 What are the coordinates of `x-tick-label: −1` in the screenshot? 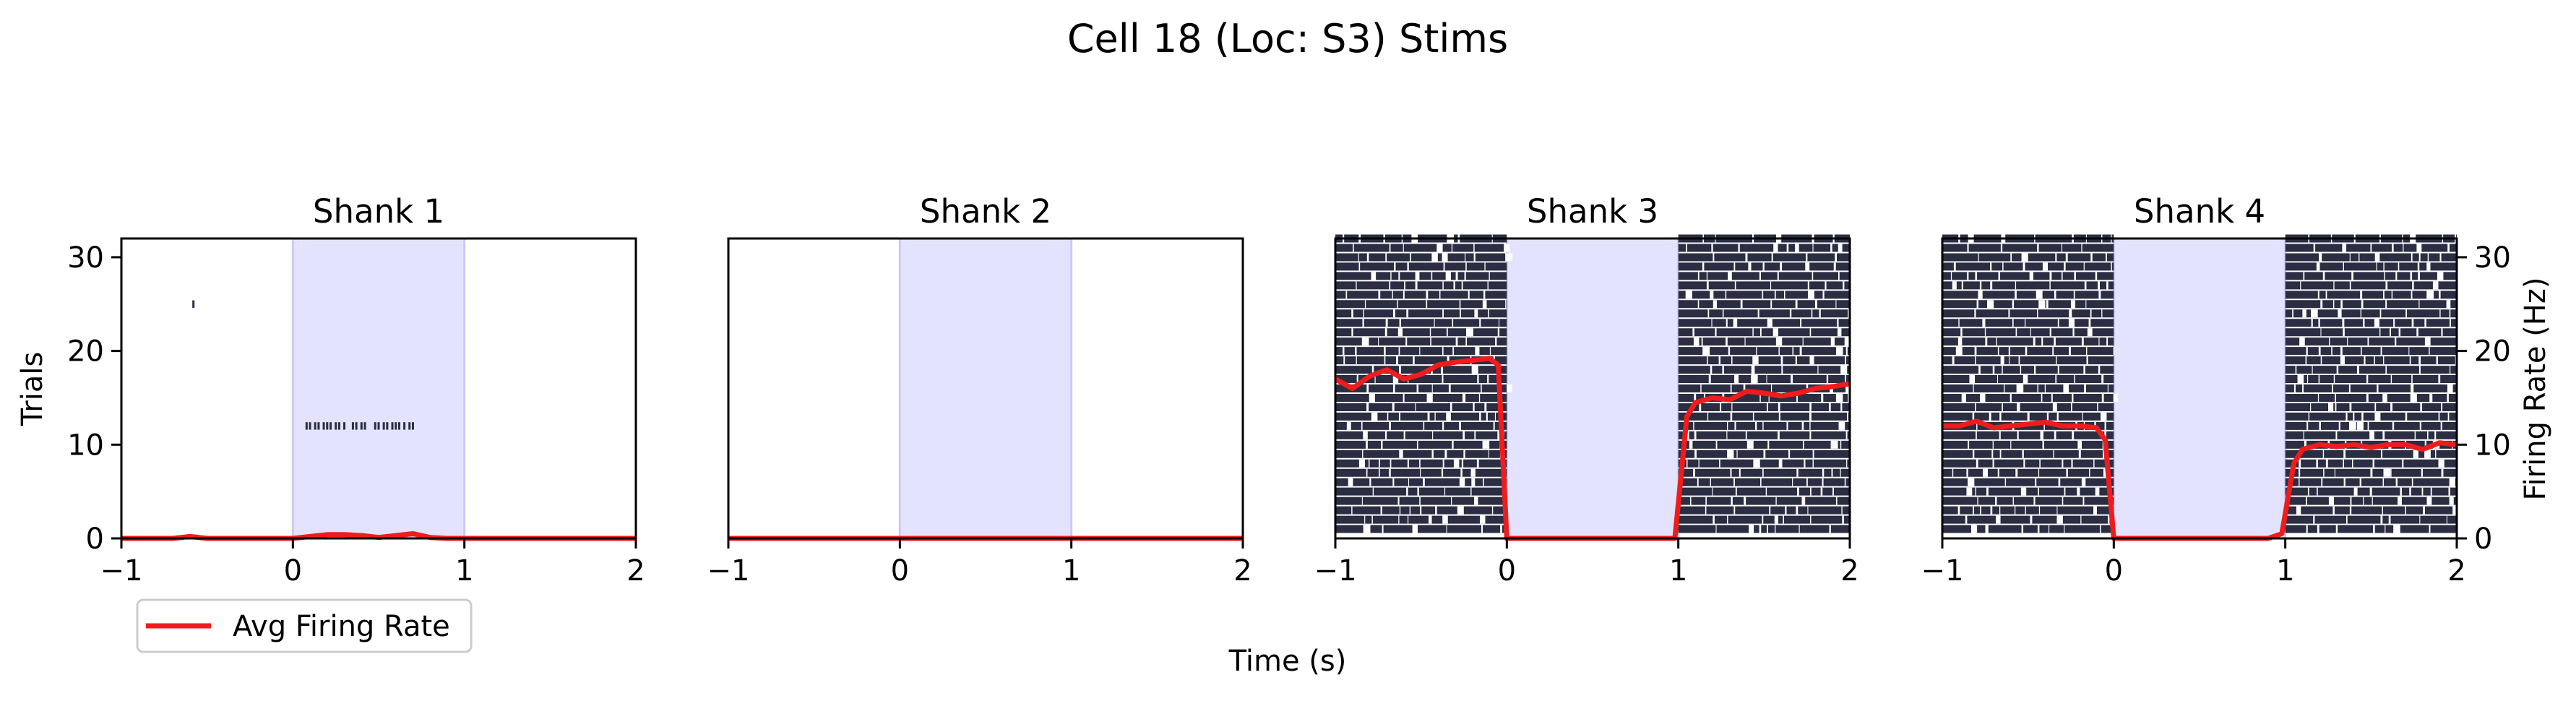 It's located at (121, 571).